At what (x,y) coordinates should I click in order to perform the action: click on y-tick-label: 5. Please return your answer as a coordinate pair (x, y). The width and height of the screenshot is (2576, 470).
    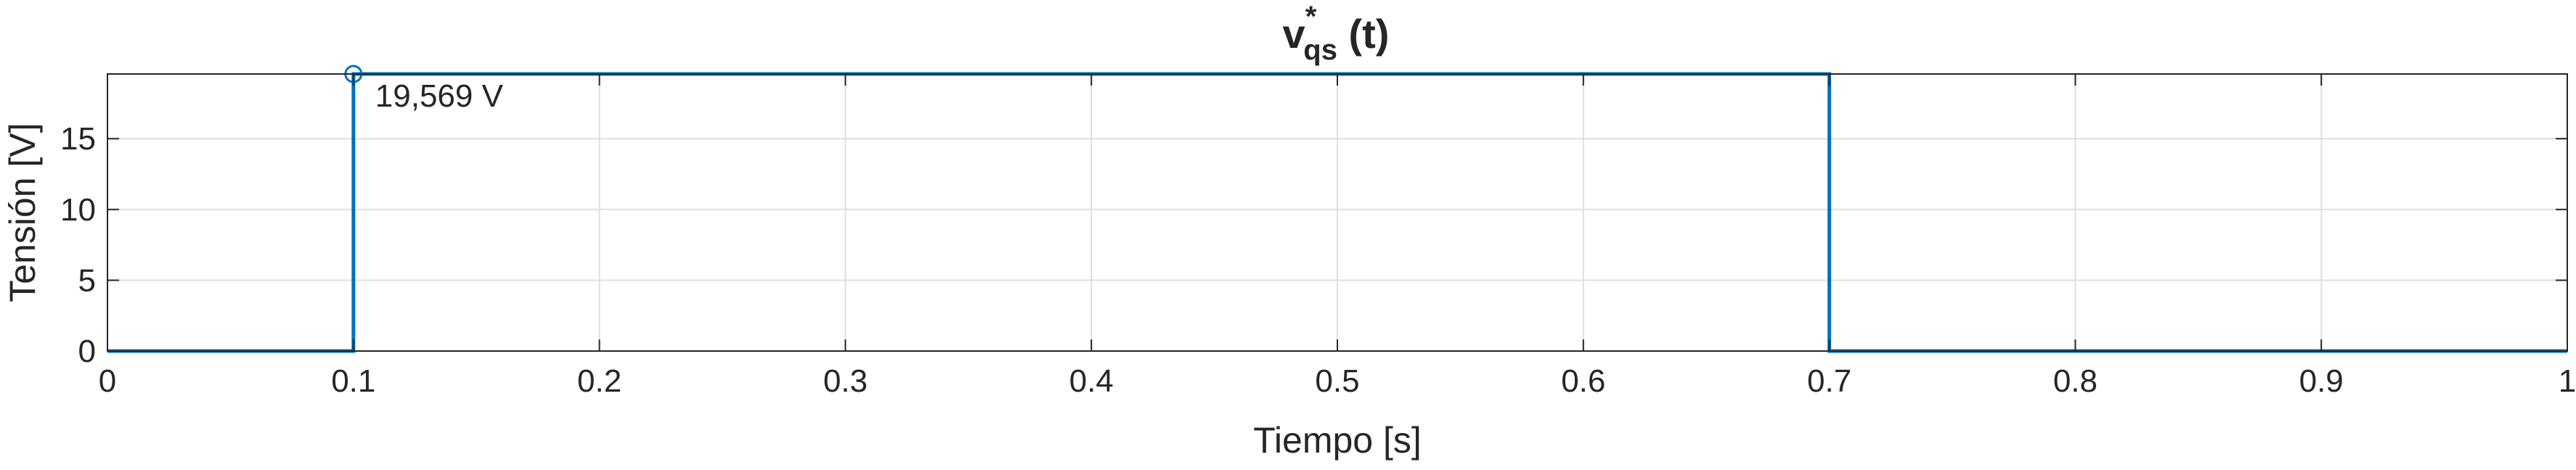
    Looking at the image, I should click on (87, 280).